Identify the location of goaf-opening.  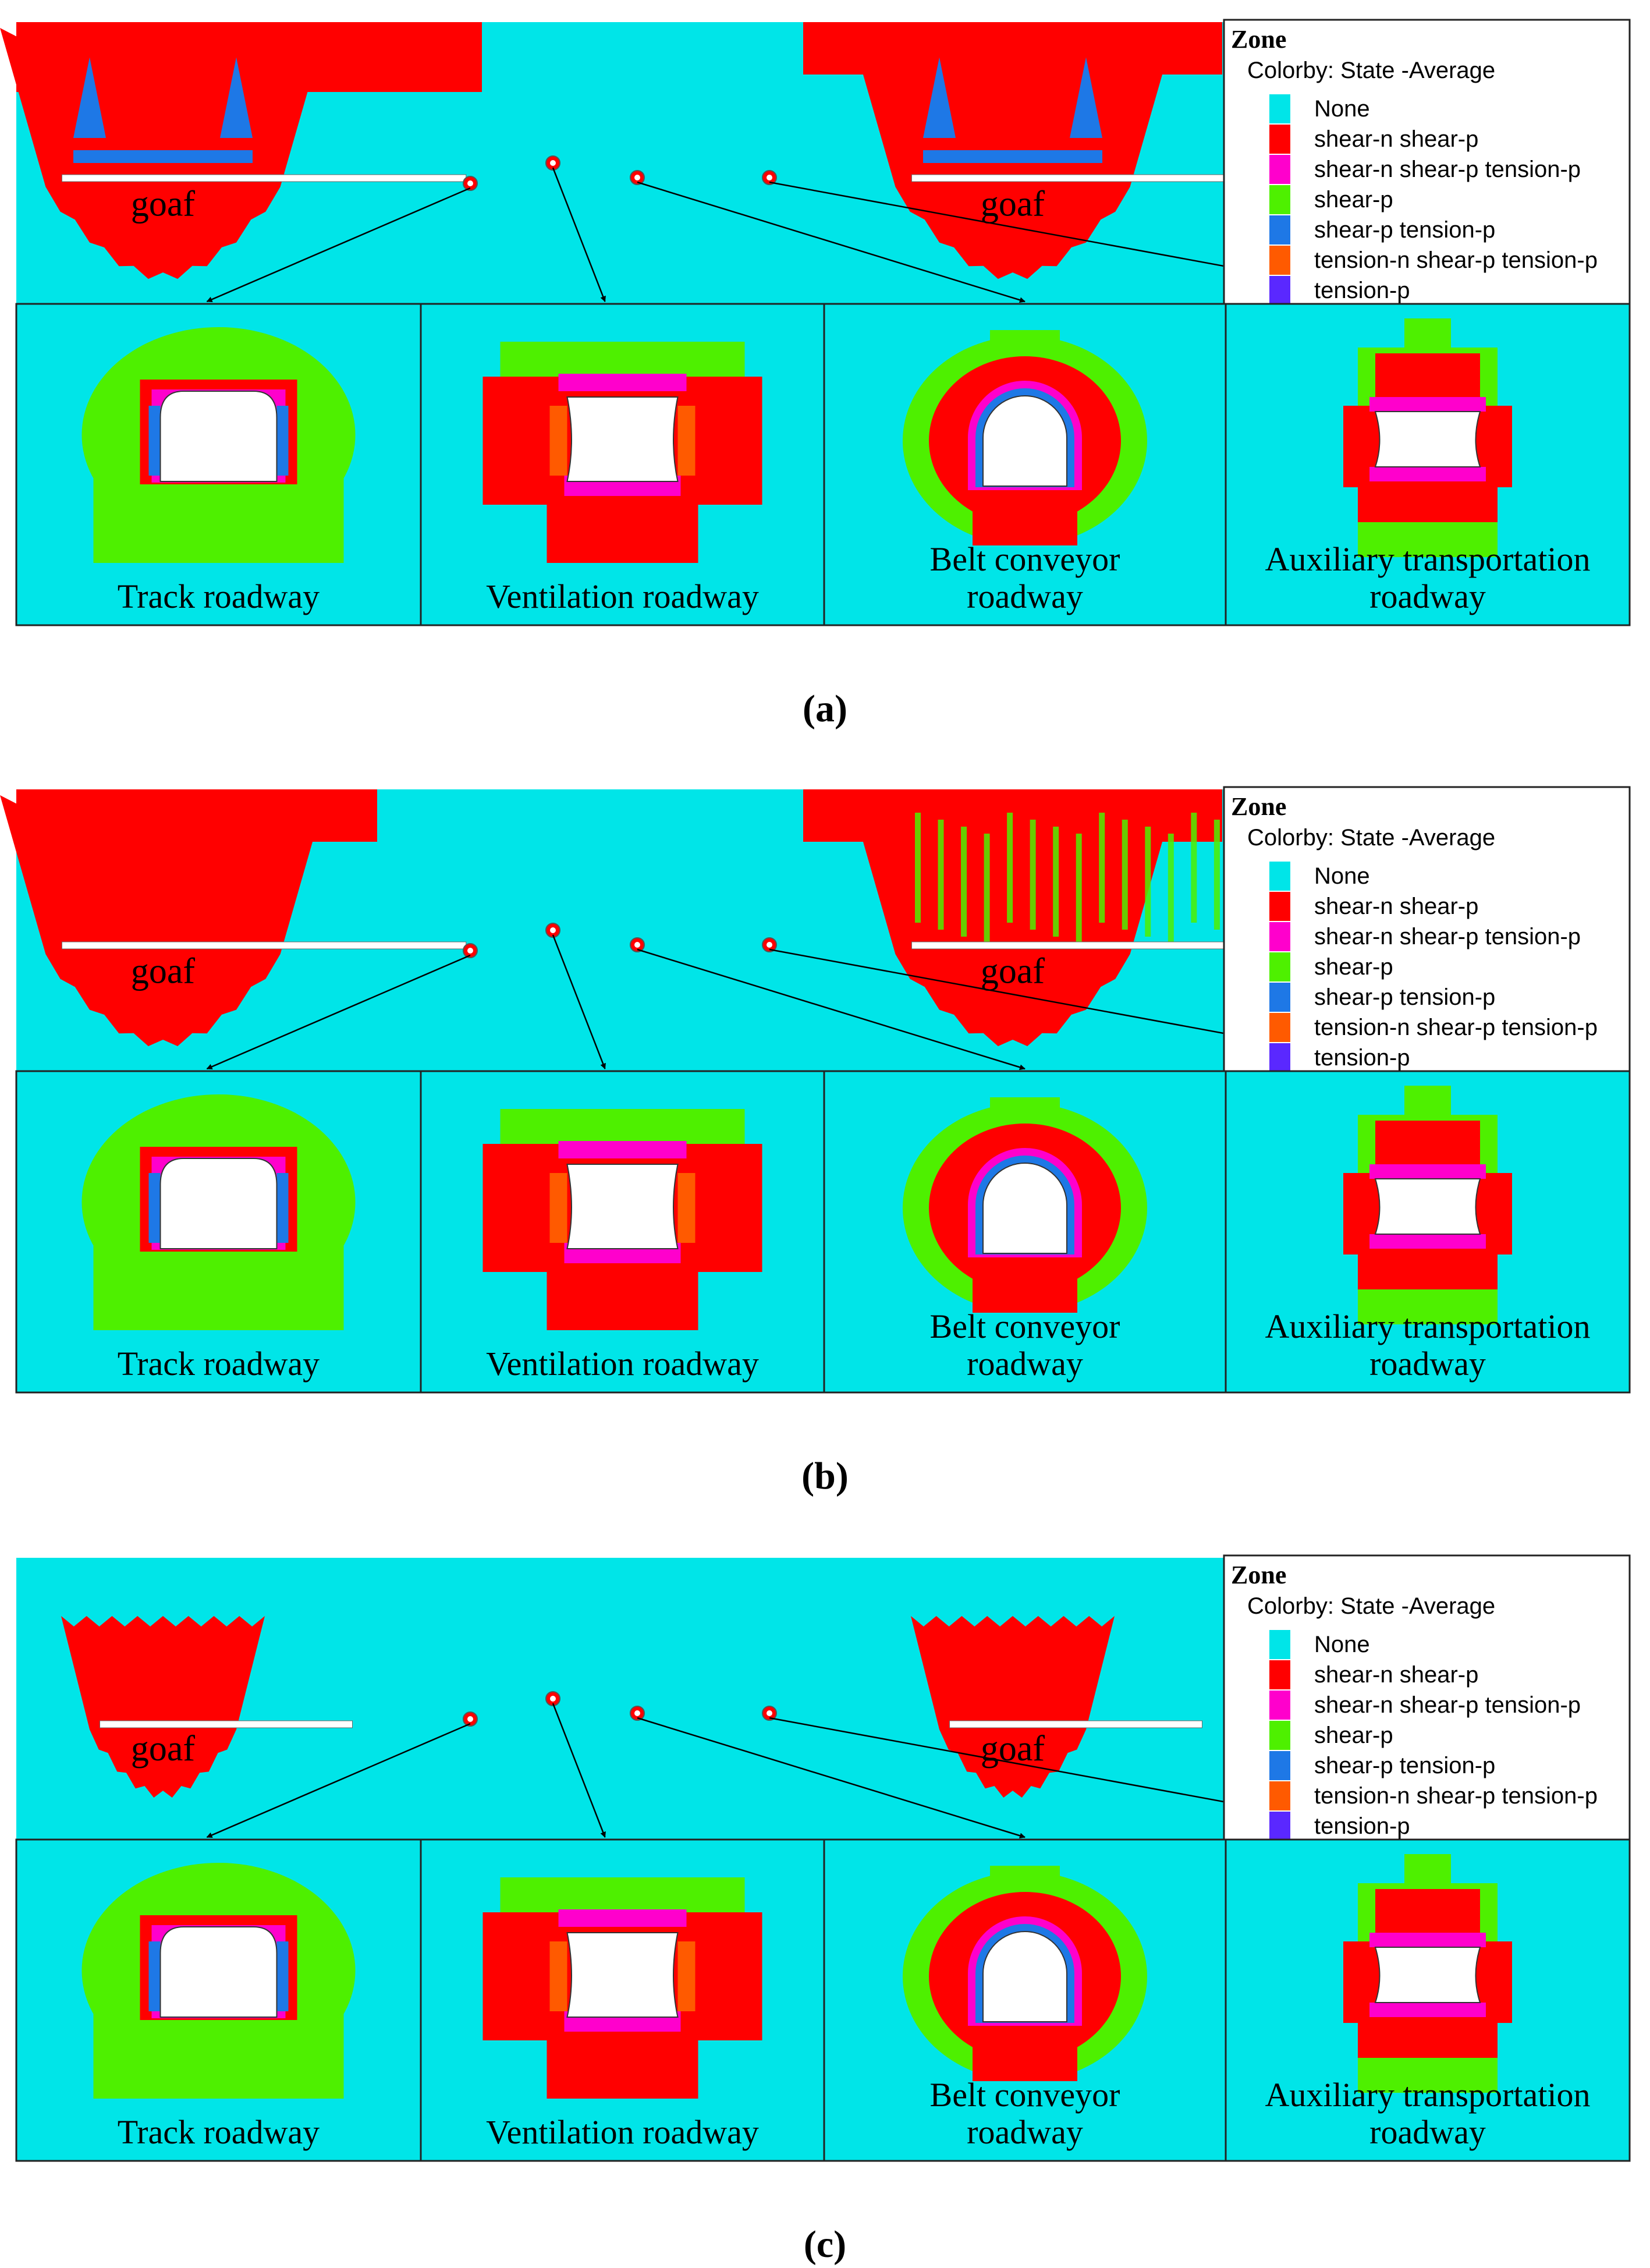
(226, 1724).